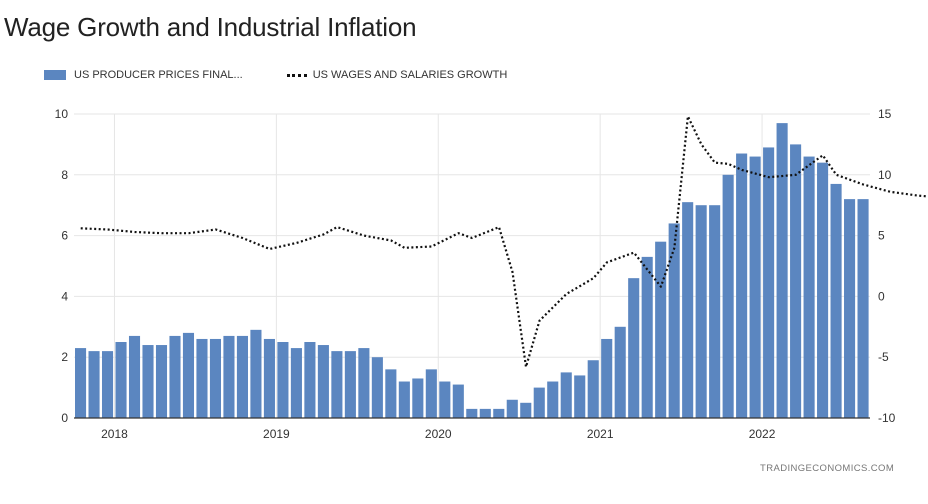 This screenshot has width=928, height=504. I want to click on x-tick-label: 2021, so click(600, 434).